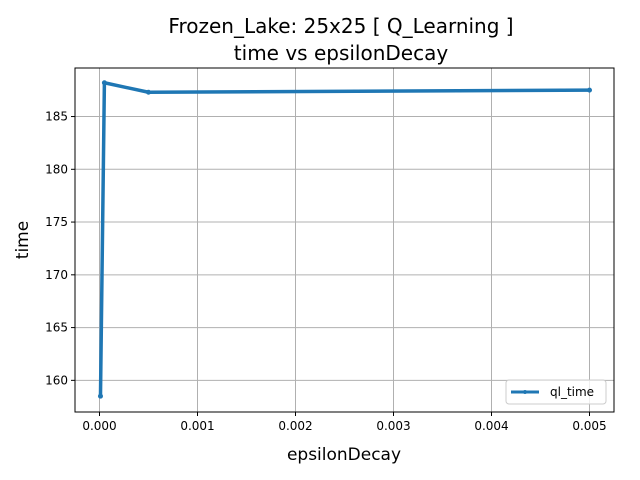  I want to click on x-tick-label: 0.000, so click(99, 426).